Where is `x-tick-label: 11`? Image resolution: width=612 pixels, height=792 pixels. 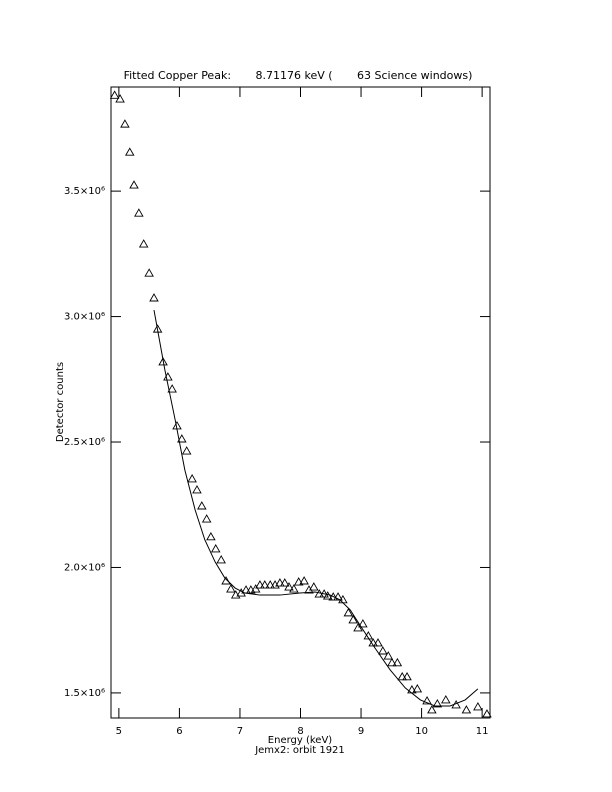 x-tick-label: 11 is located at coordinates (482, 731).